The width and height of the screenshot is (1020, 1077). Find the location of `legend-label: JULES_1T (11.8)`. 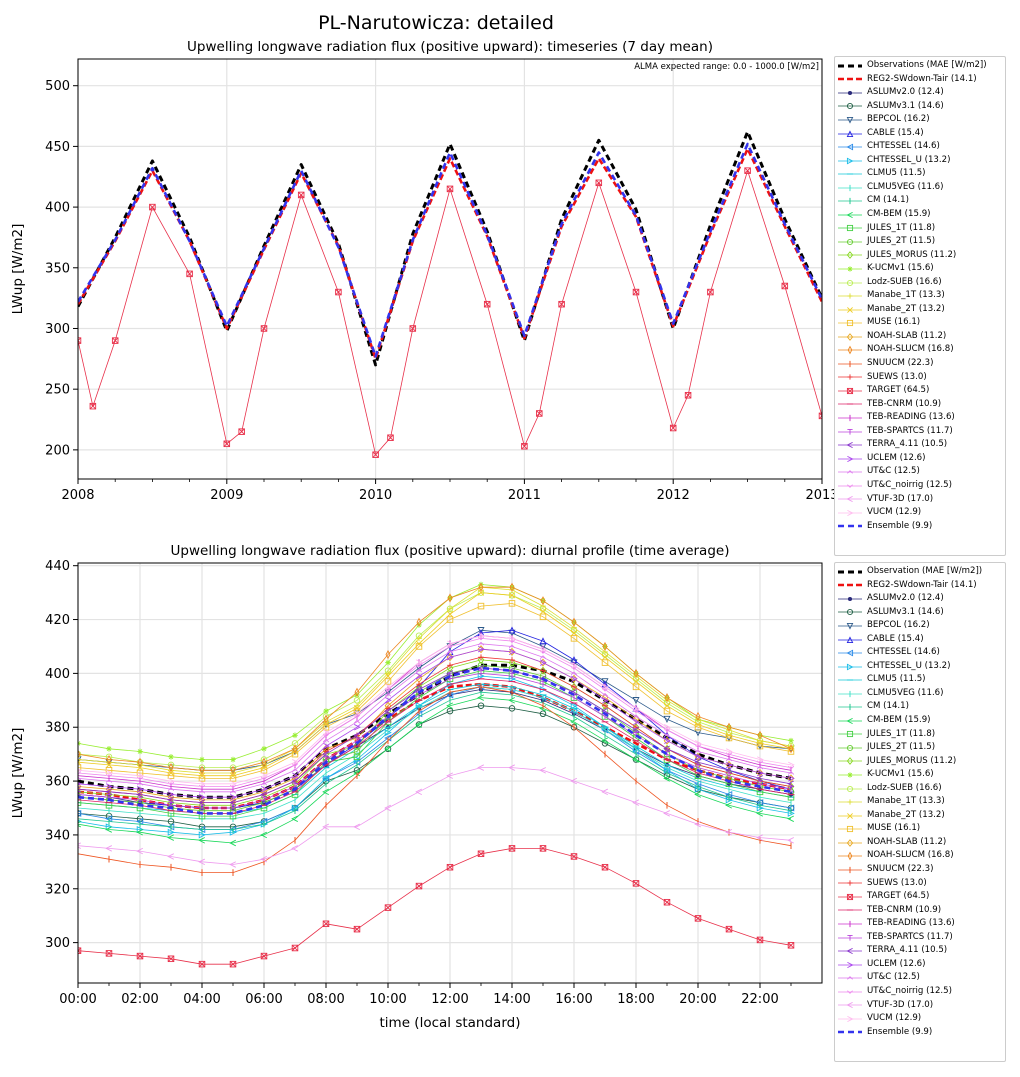

legend-label: JULES_1T (11.8) is located at coordinates (901, 227).